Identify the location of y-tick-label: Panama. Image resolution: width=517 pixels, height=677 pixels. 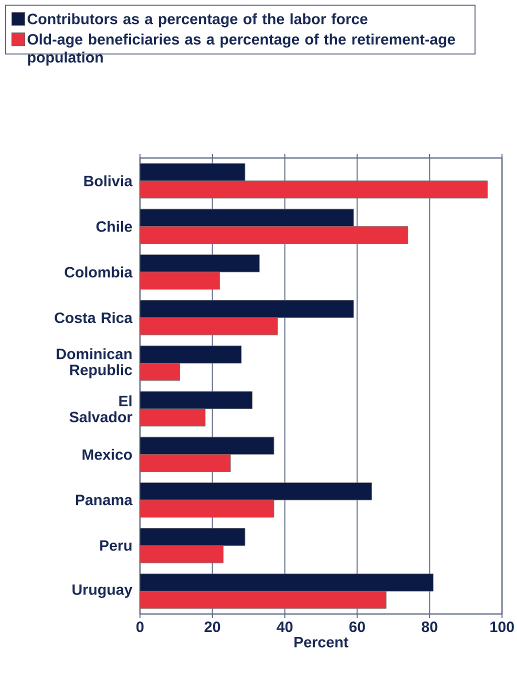
(104, 500).